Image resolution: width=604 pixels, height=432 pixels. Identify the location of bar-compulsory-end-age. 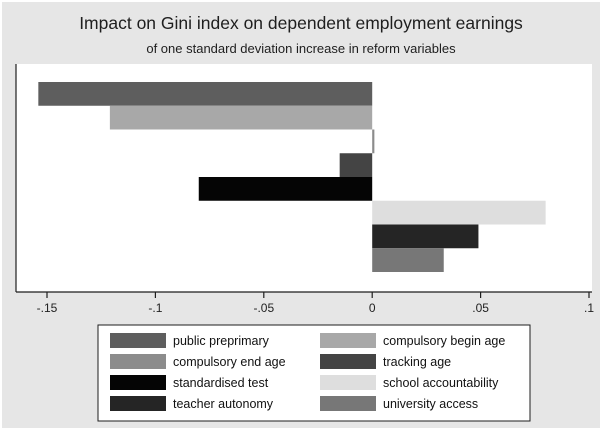
(373, 141).